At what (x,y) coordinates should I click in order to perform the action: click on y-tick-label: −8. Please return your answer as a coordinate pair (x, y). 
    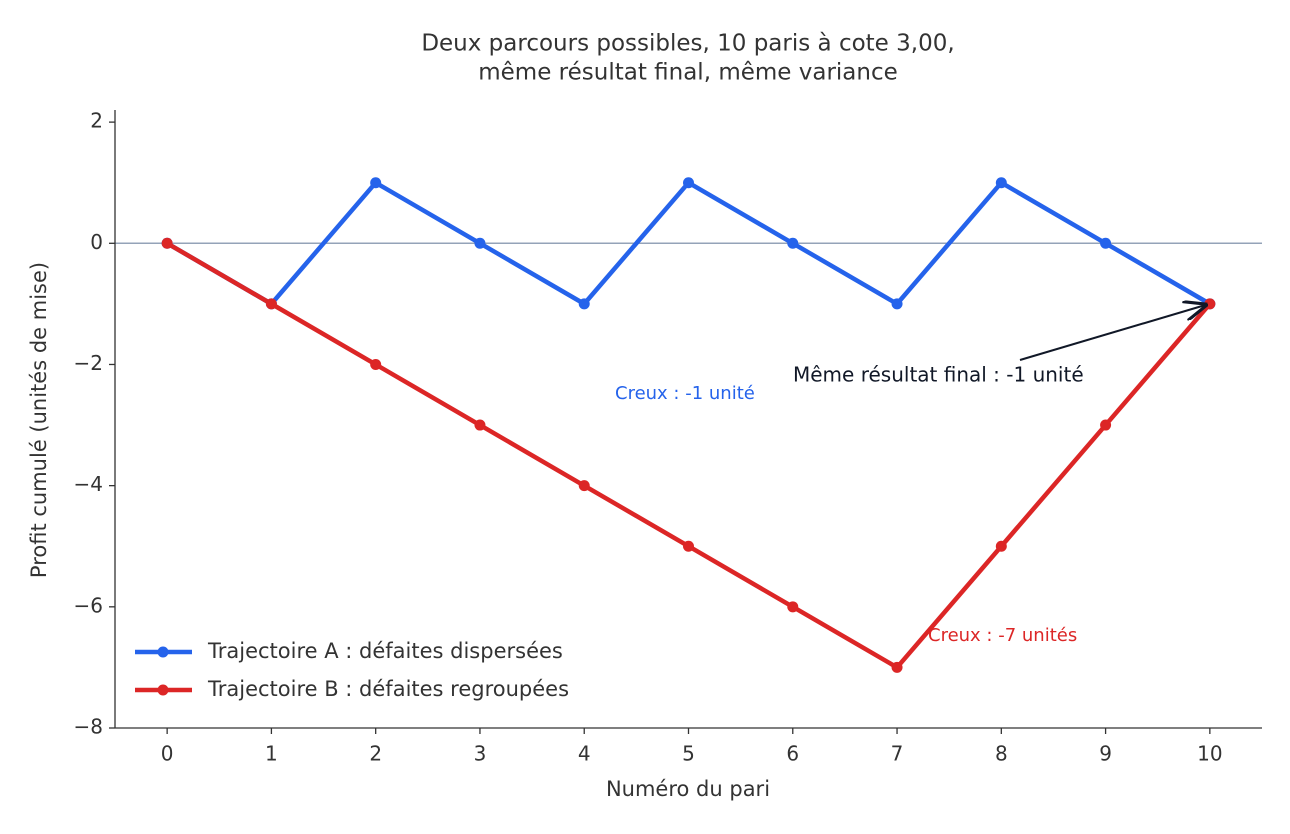
    Looking at the image, I should click on (88, 727).